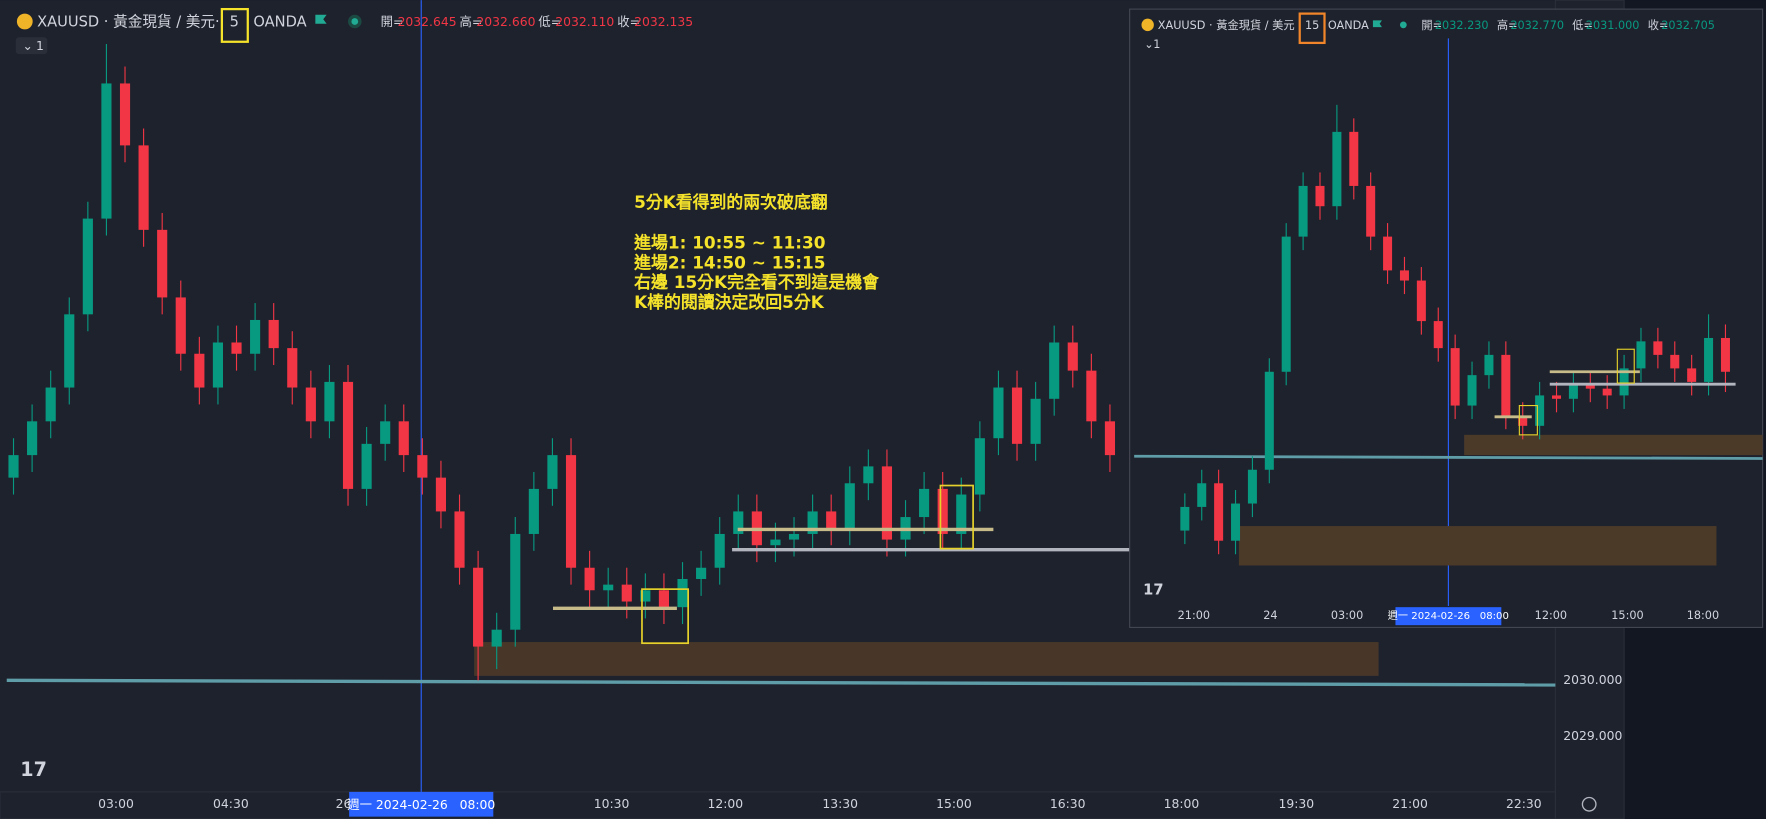 Image resolution: width=1766 pixels, height=819 pixels. What do you see at coordinates (1147, 25) in the screenshot?
I see `symbol-logo` at bounding box center [1147, 25].